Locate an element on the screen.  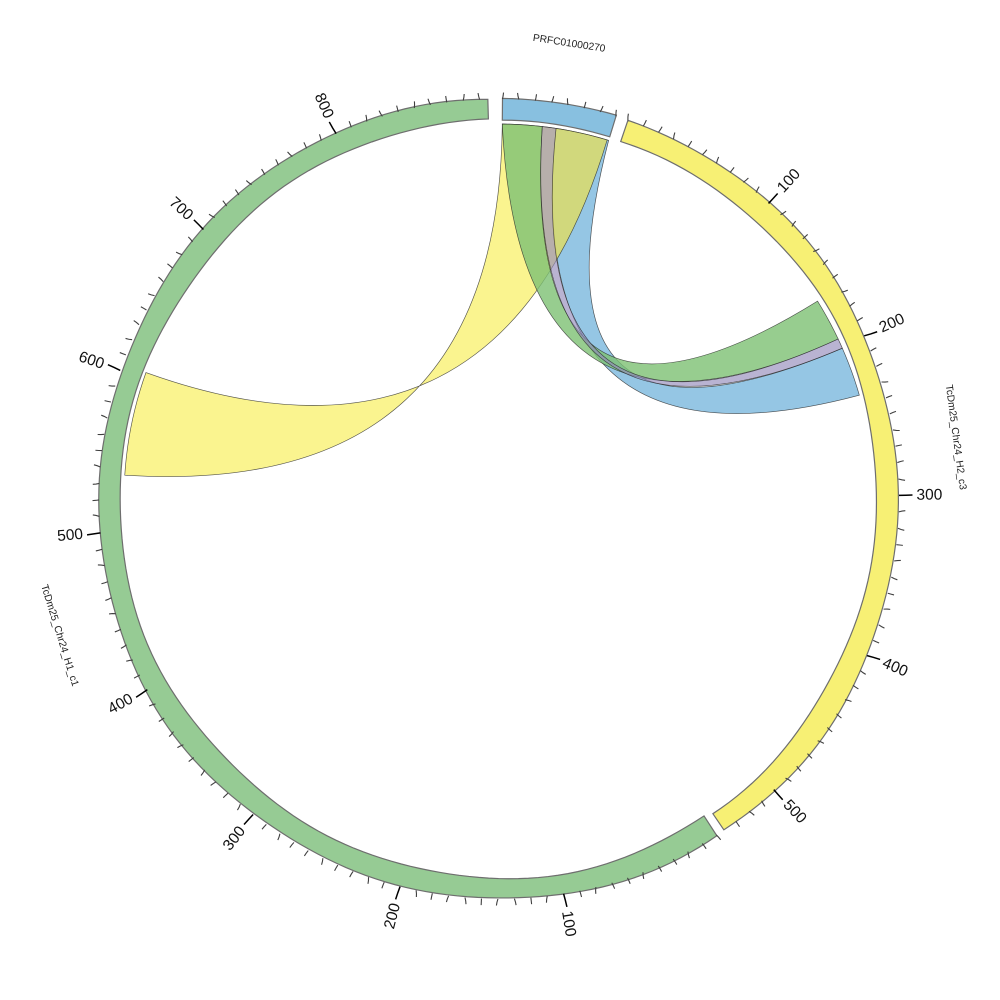
svg-text: 500 is located at coordinates (70, 535).